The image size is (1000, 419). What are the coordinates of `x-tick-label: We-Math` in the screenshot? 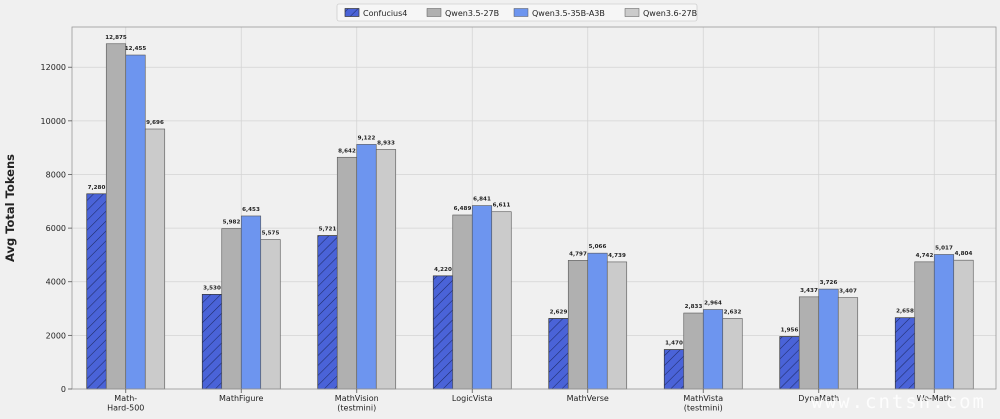 It's located at (934, 398).